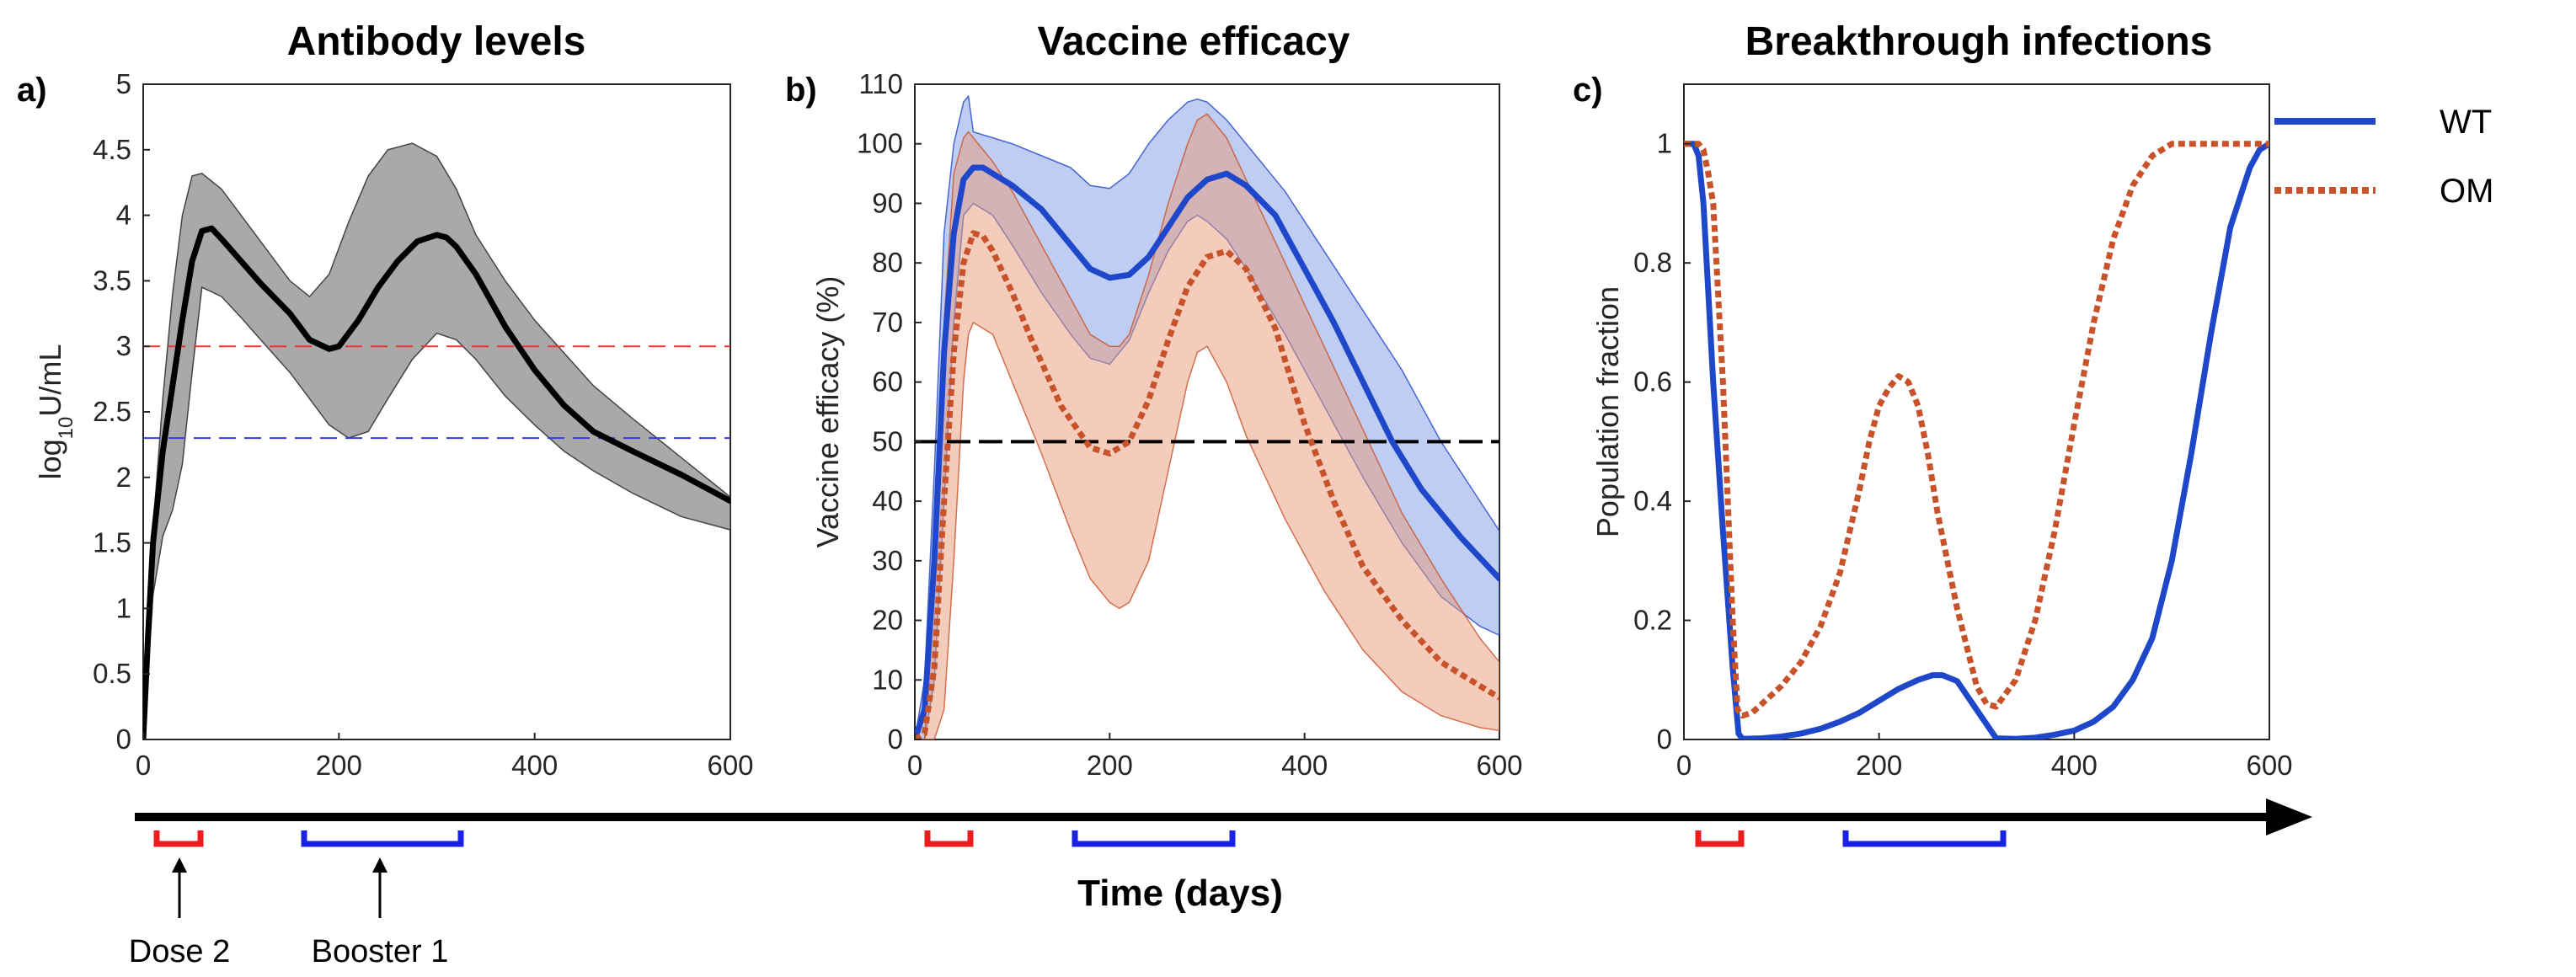 The height and width of the screenshot is (977, 2576). Describe the element at coordinates (2289, 817) in the screenshot. I see `timeline-arrowhead` at that location.